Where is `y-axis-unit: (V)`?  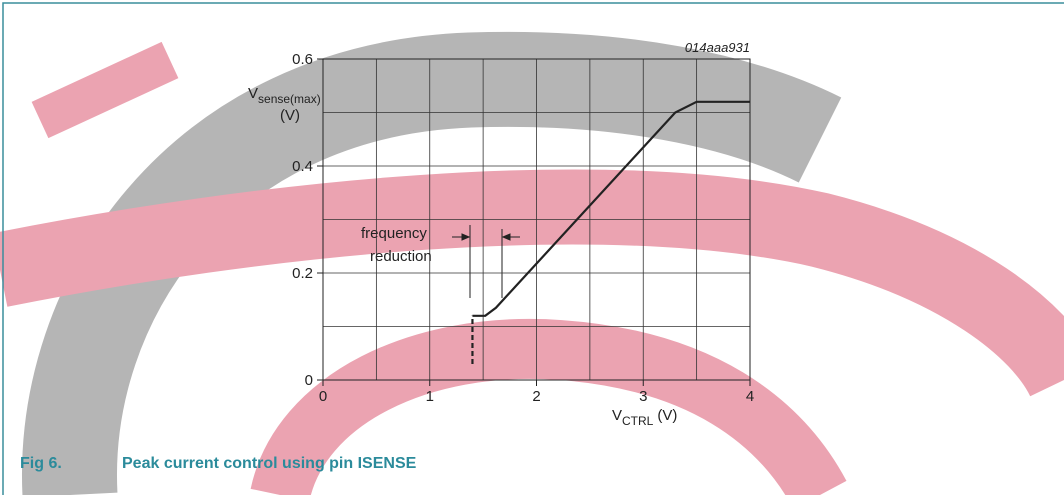
y-axis-unit: (V) is located at coordinates (290, 115).